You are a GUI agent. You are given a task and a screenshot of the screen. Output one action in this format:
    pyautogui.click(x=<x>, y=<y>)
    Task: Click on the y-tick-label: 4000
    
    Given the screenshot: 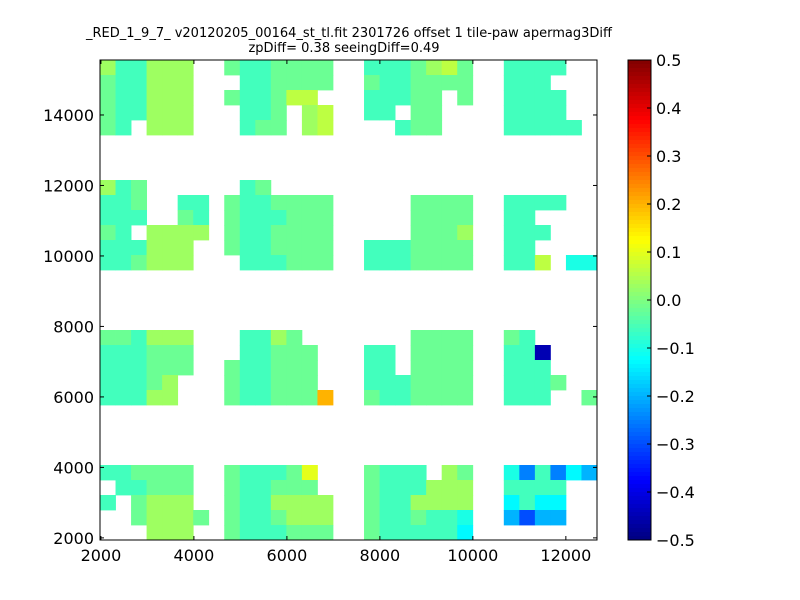 What is the action you would take?
    pyautogui.click(x=73, y=467)
    